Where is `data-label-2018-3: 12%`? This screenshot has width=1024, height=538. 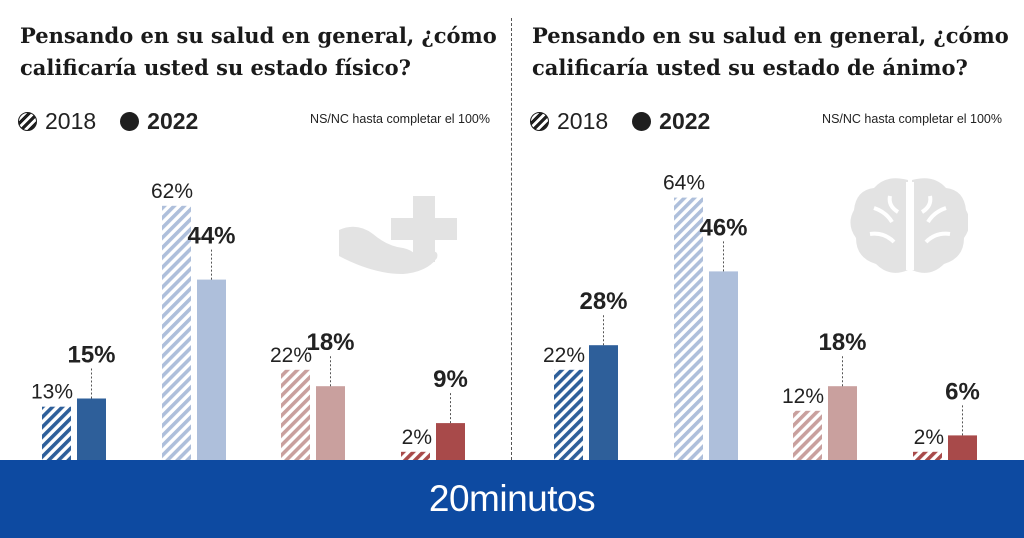 data-label-2018-3: 12% is located at coordinates (803, 396).